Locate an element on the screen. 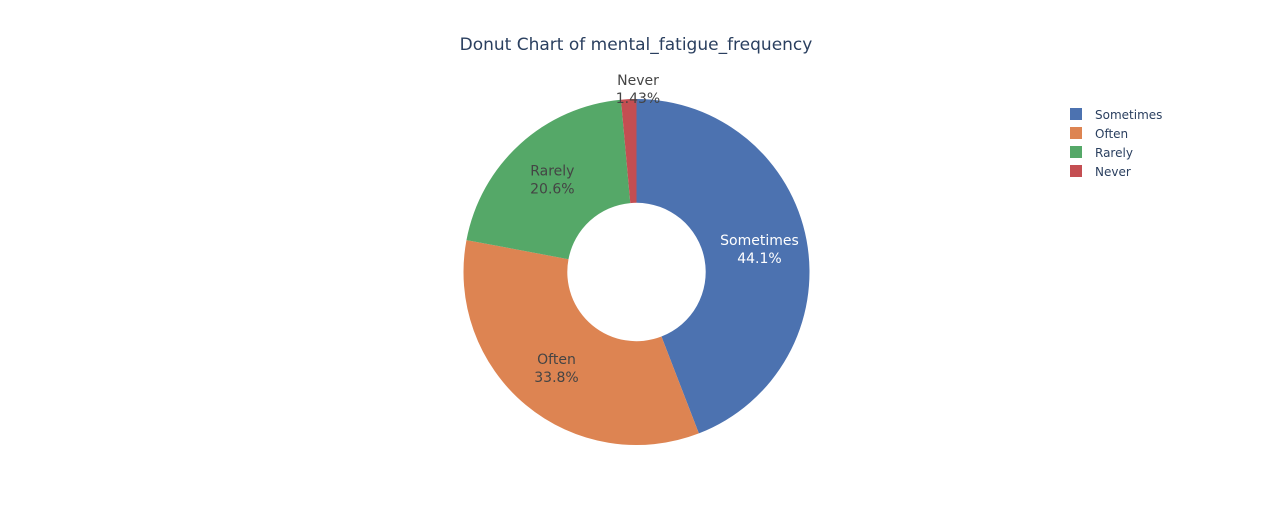  legend-label: Rarely is located at coordinates (1114, 153).